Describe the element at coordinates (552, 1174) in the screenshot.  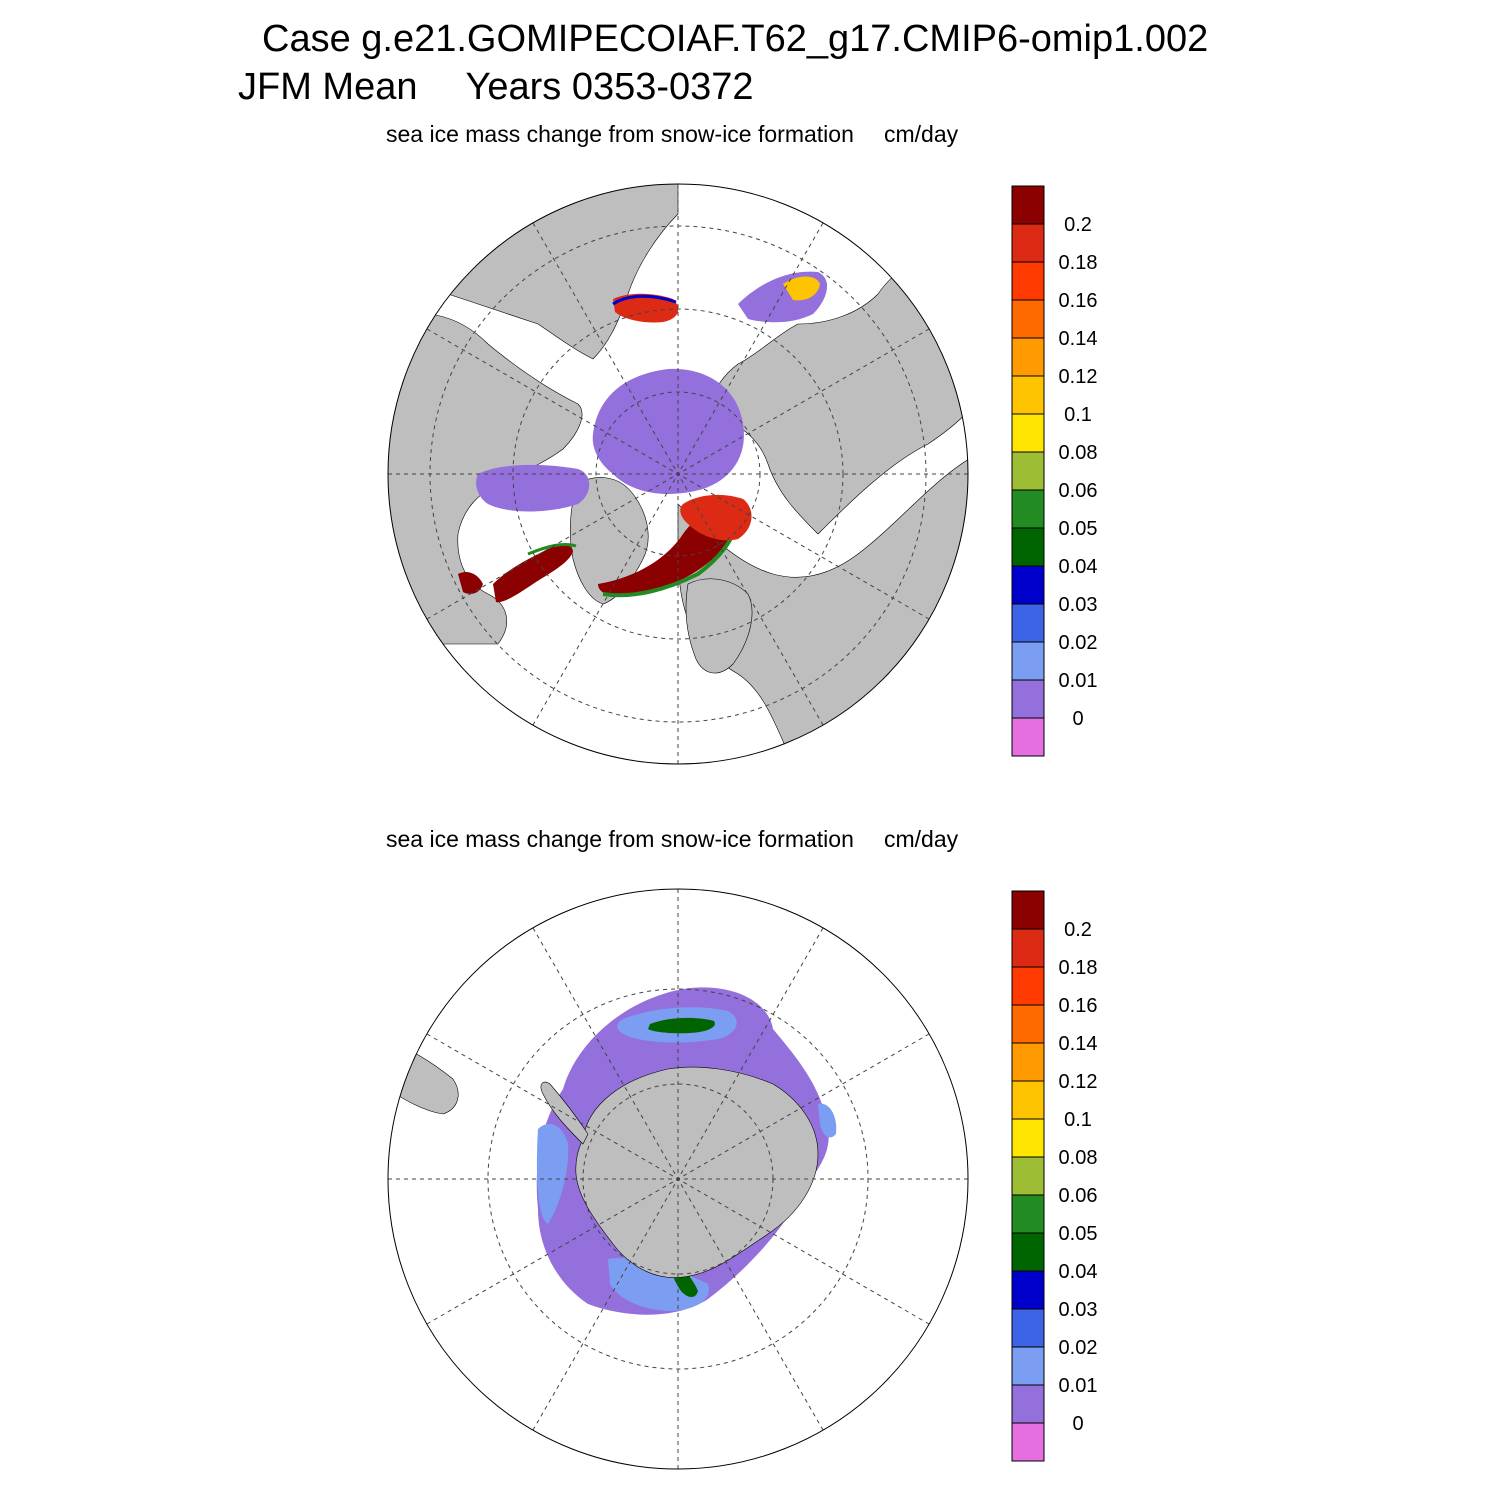
I see `south-amundsen-band` at that location.